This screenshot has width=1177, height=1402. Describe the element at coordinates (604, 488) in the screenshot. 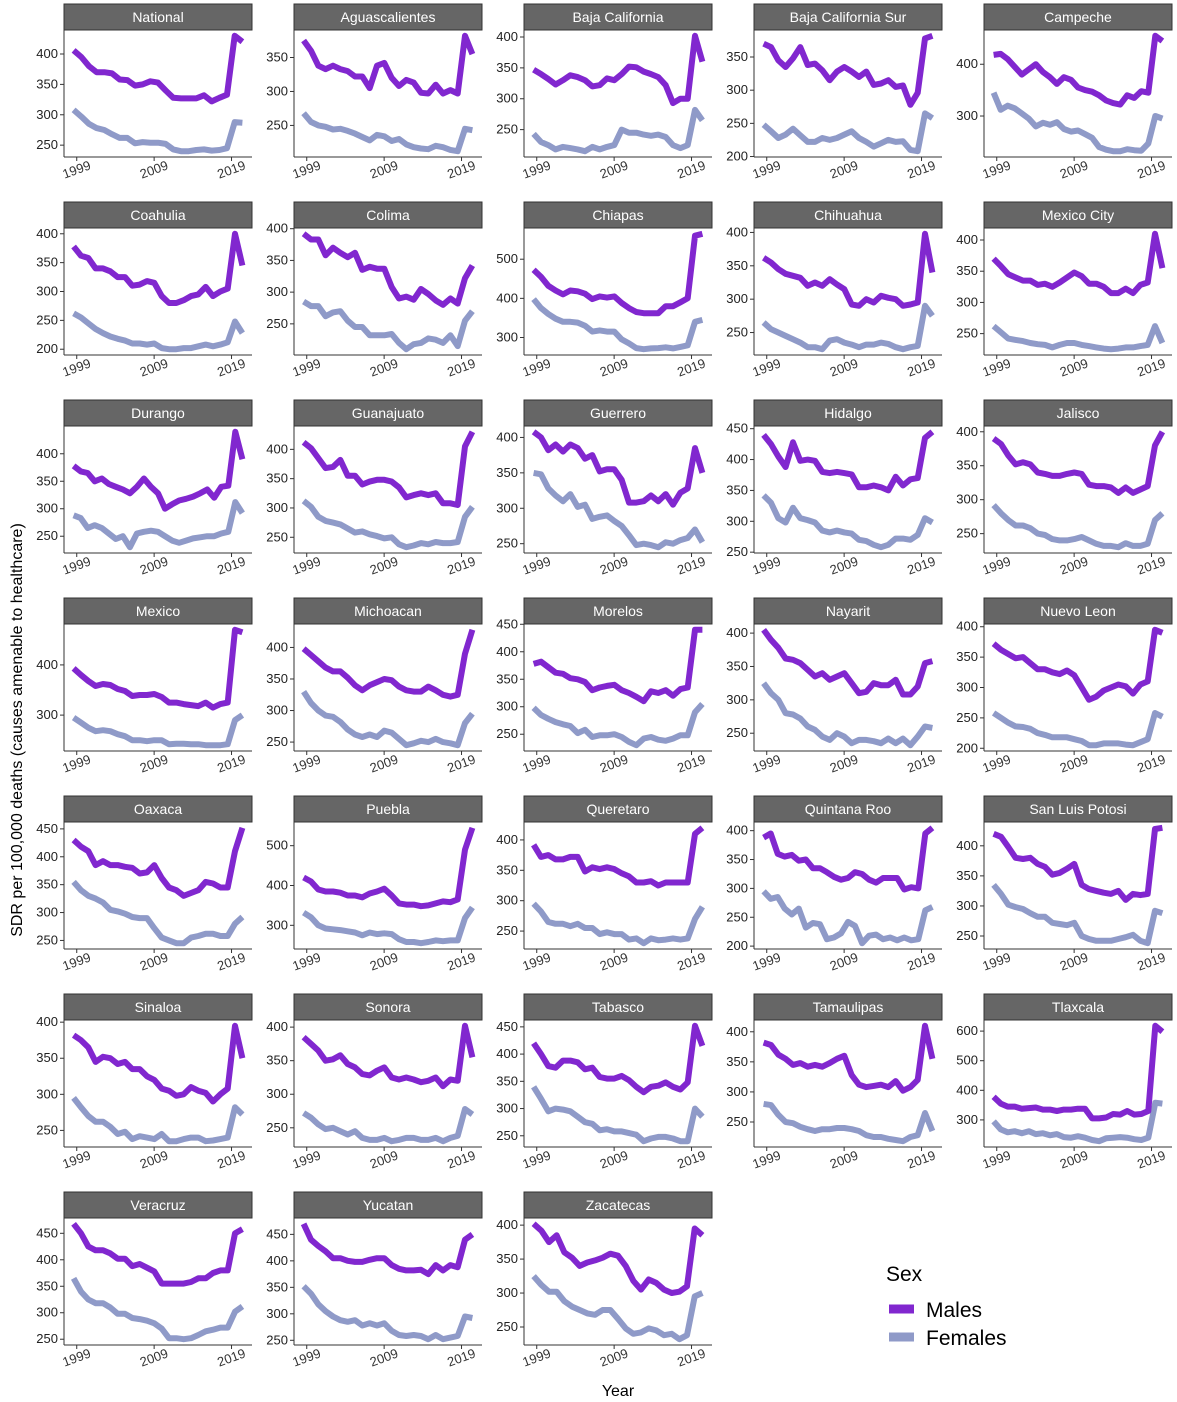

I see `panel-guerrero: Guerrero 250 300 350 400 1999 2009 2019` at that location.